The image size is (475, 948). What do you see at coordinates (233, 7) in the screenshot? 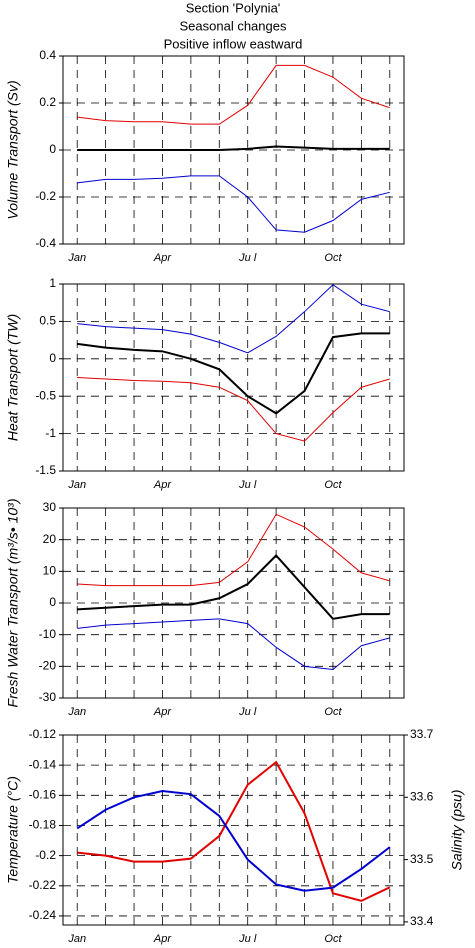
I see `chart-title: Section 'Polynia'` at bounding box center [233, 7].